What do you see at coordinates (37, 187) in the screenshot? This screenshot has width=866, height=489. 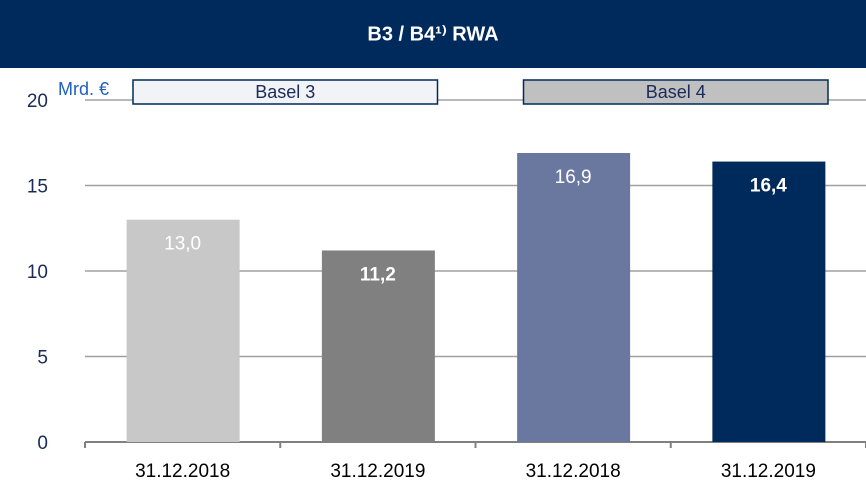 I see `y-tick-label: 15` at bounding box center [37, 187].